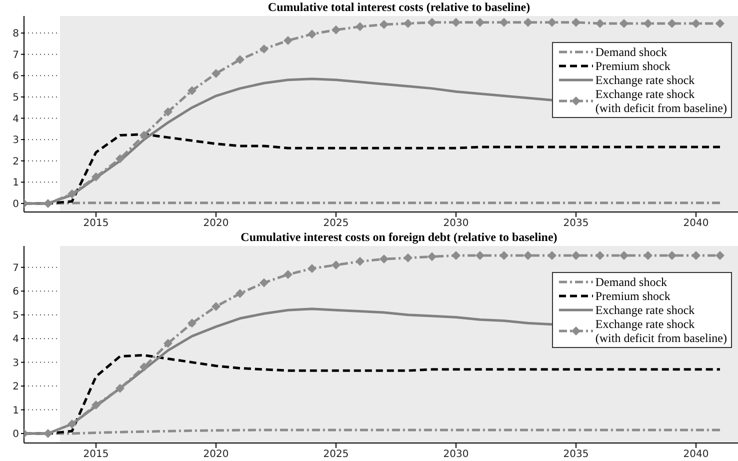 This screenshot has height=461, width=738. Describe the element at coordinates (399, 237) in the screenshot. I see `chart-title: Cumulative interest costs on foreign debt (relative to baseline)` at that location.